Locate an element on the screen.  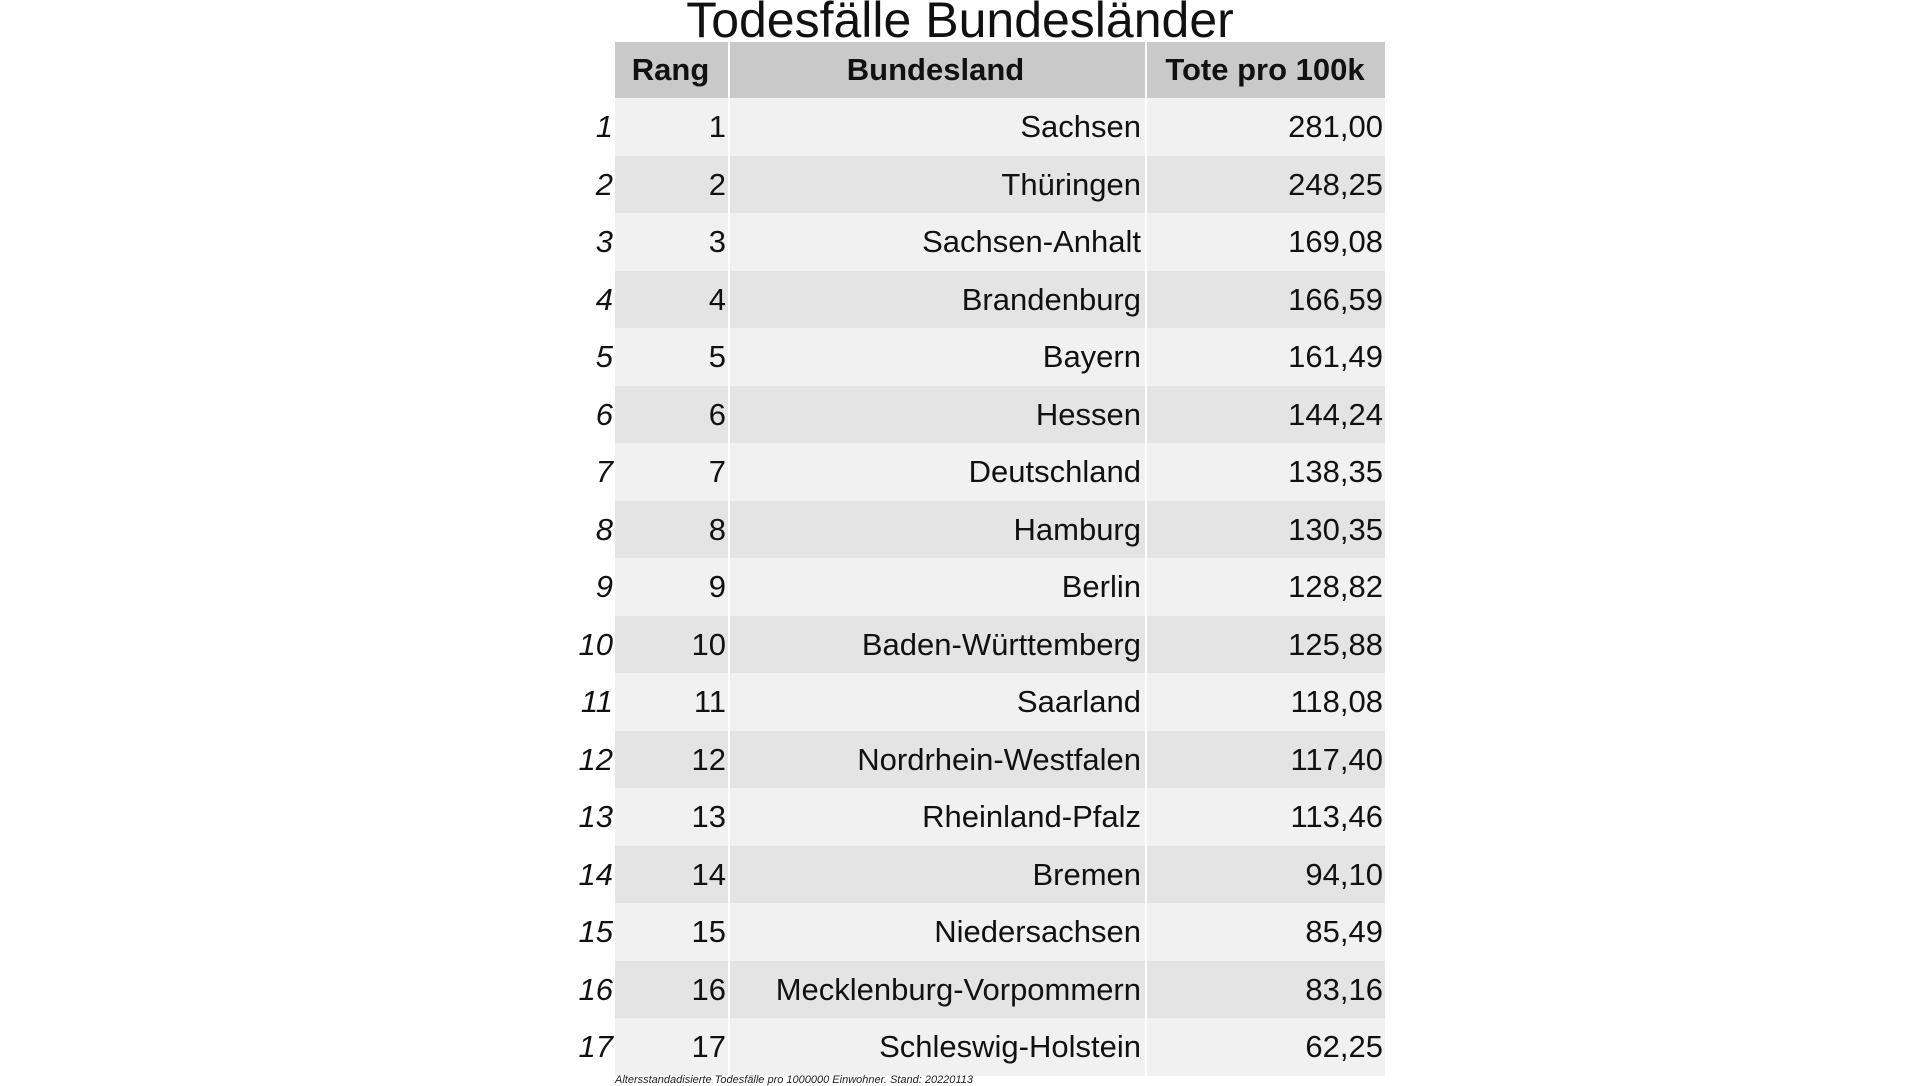
row-index-cell: 6 is located at coordinates (604, 414).